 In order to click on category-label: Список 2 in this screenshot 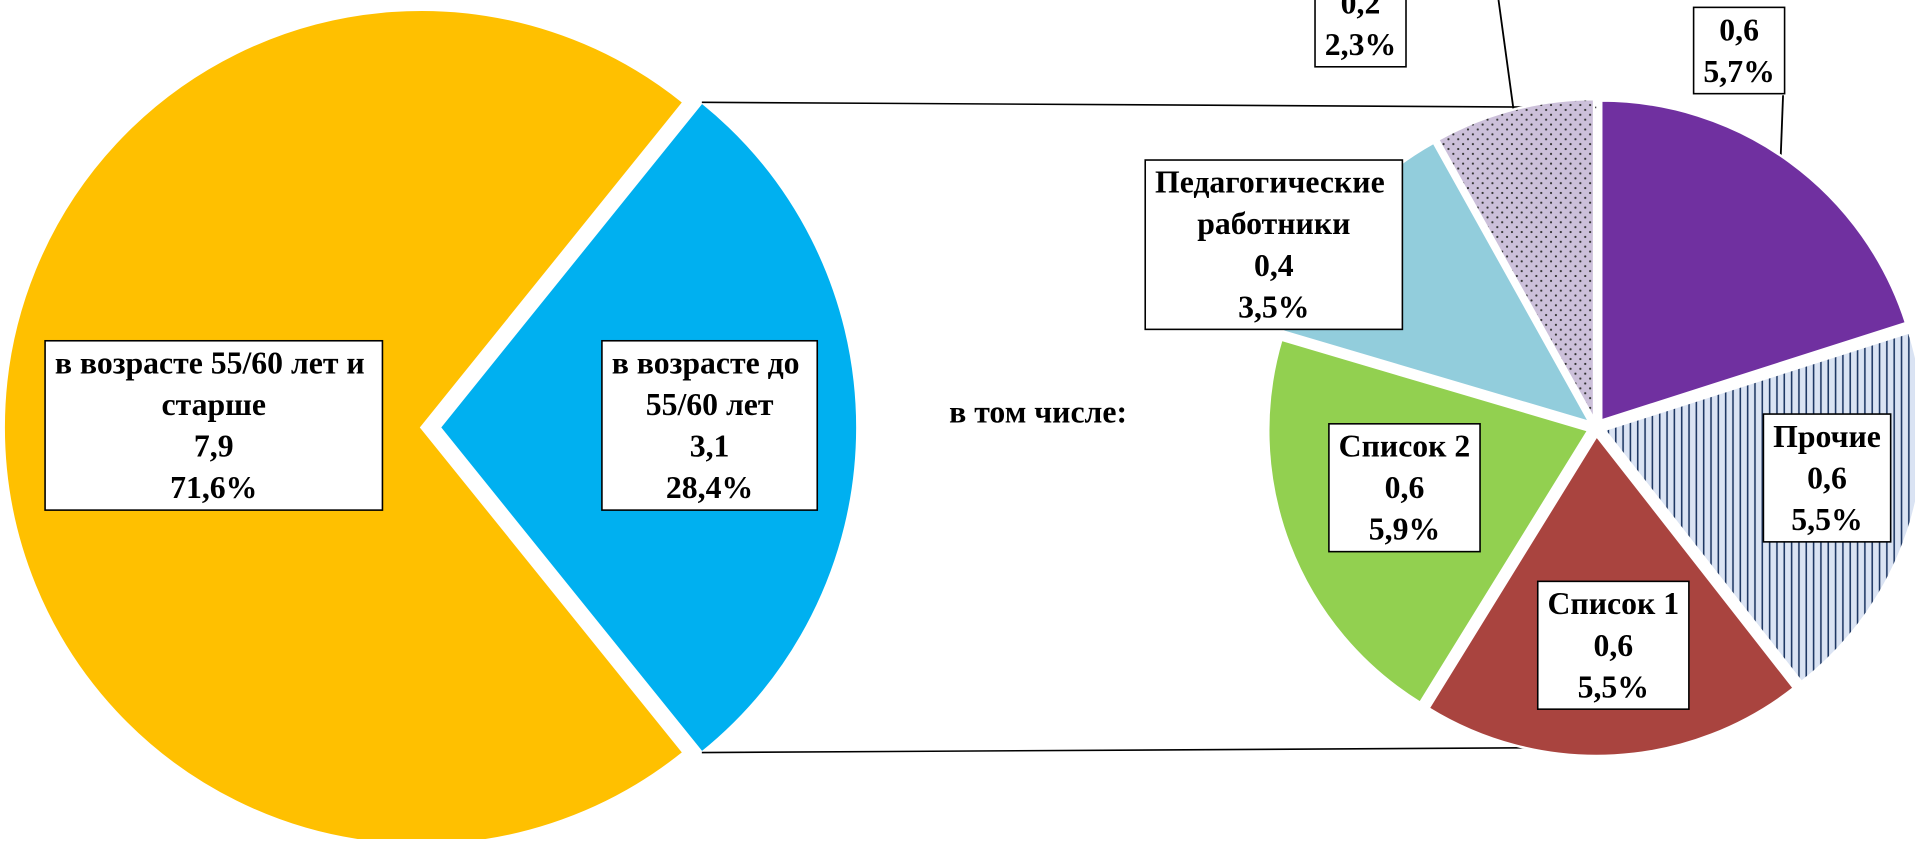, I will do `click(1405, 446)`.